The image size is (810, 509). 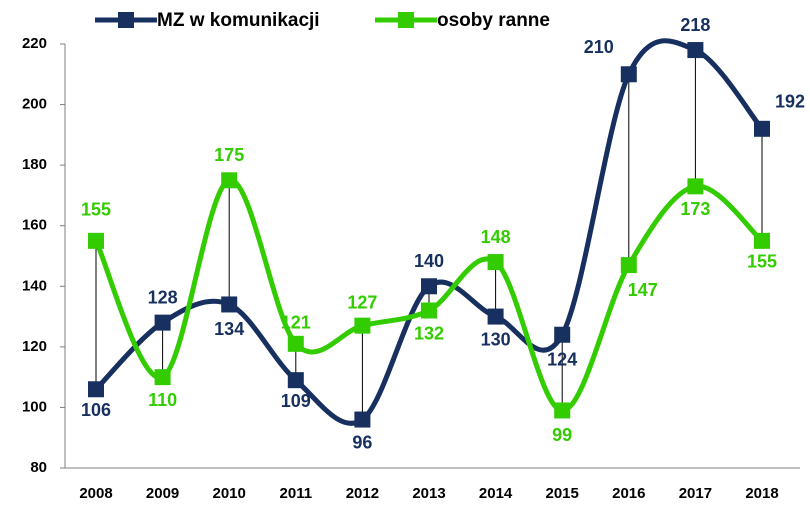 I want to click on data-label: 173, so click(x=695, y=209).